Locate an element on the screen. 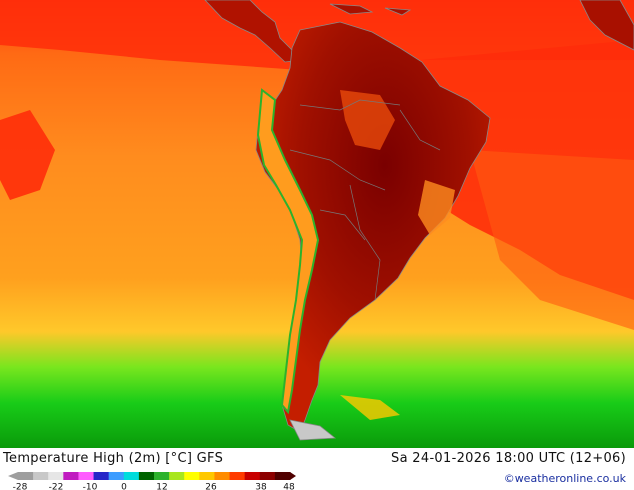 Image resolution: width=634 pixels, height=490 pixels. colorbar-tick-label: 38 is located at coordinates (261, 486).